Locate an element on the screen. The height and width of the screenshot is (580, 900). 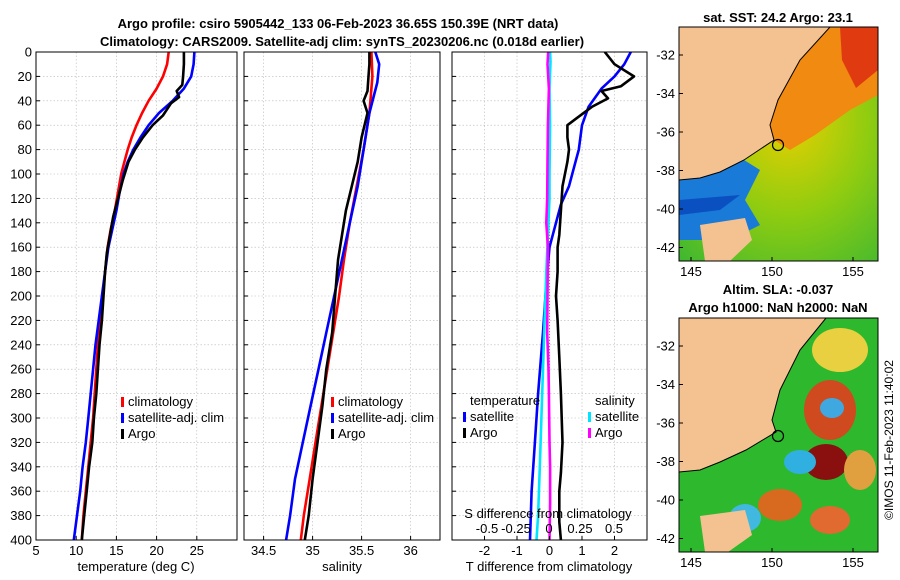
x-tick-label: 2 is located at coordinates (614, 550).